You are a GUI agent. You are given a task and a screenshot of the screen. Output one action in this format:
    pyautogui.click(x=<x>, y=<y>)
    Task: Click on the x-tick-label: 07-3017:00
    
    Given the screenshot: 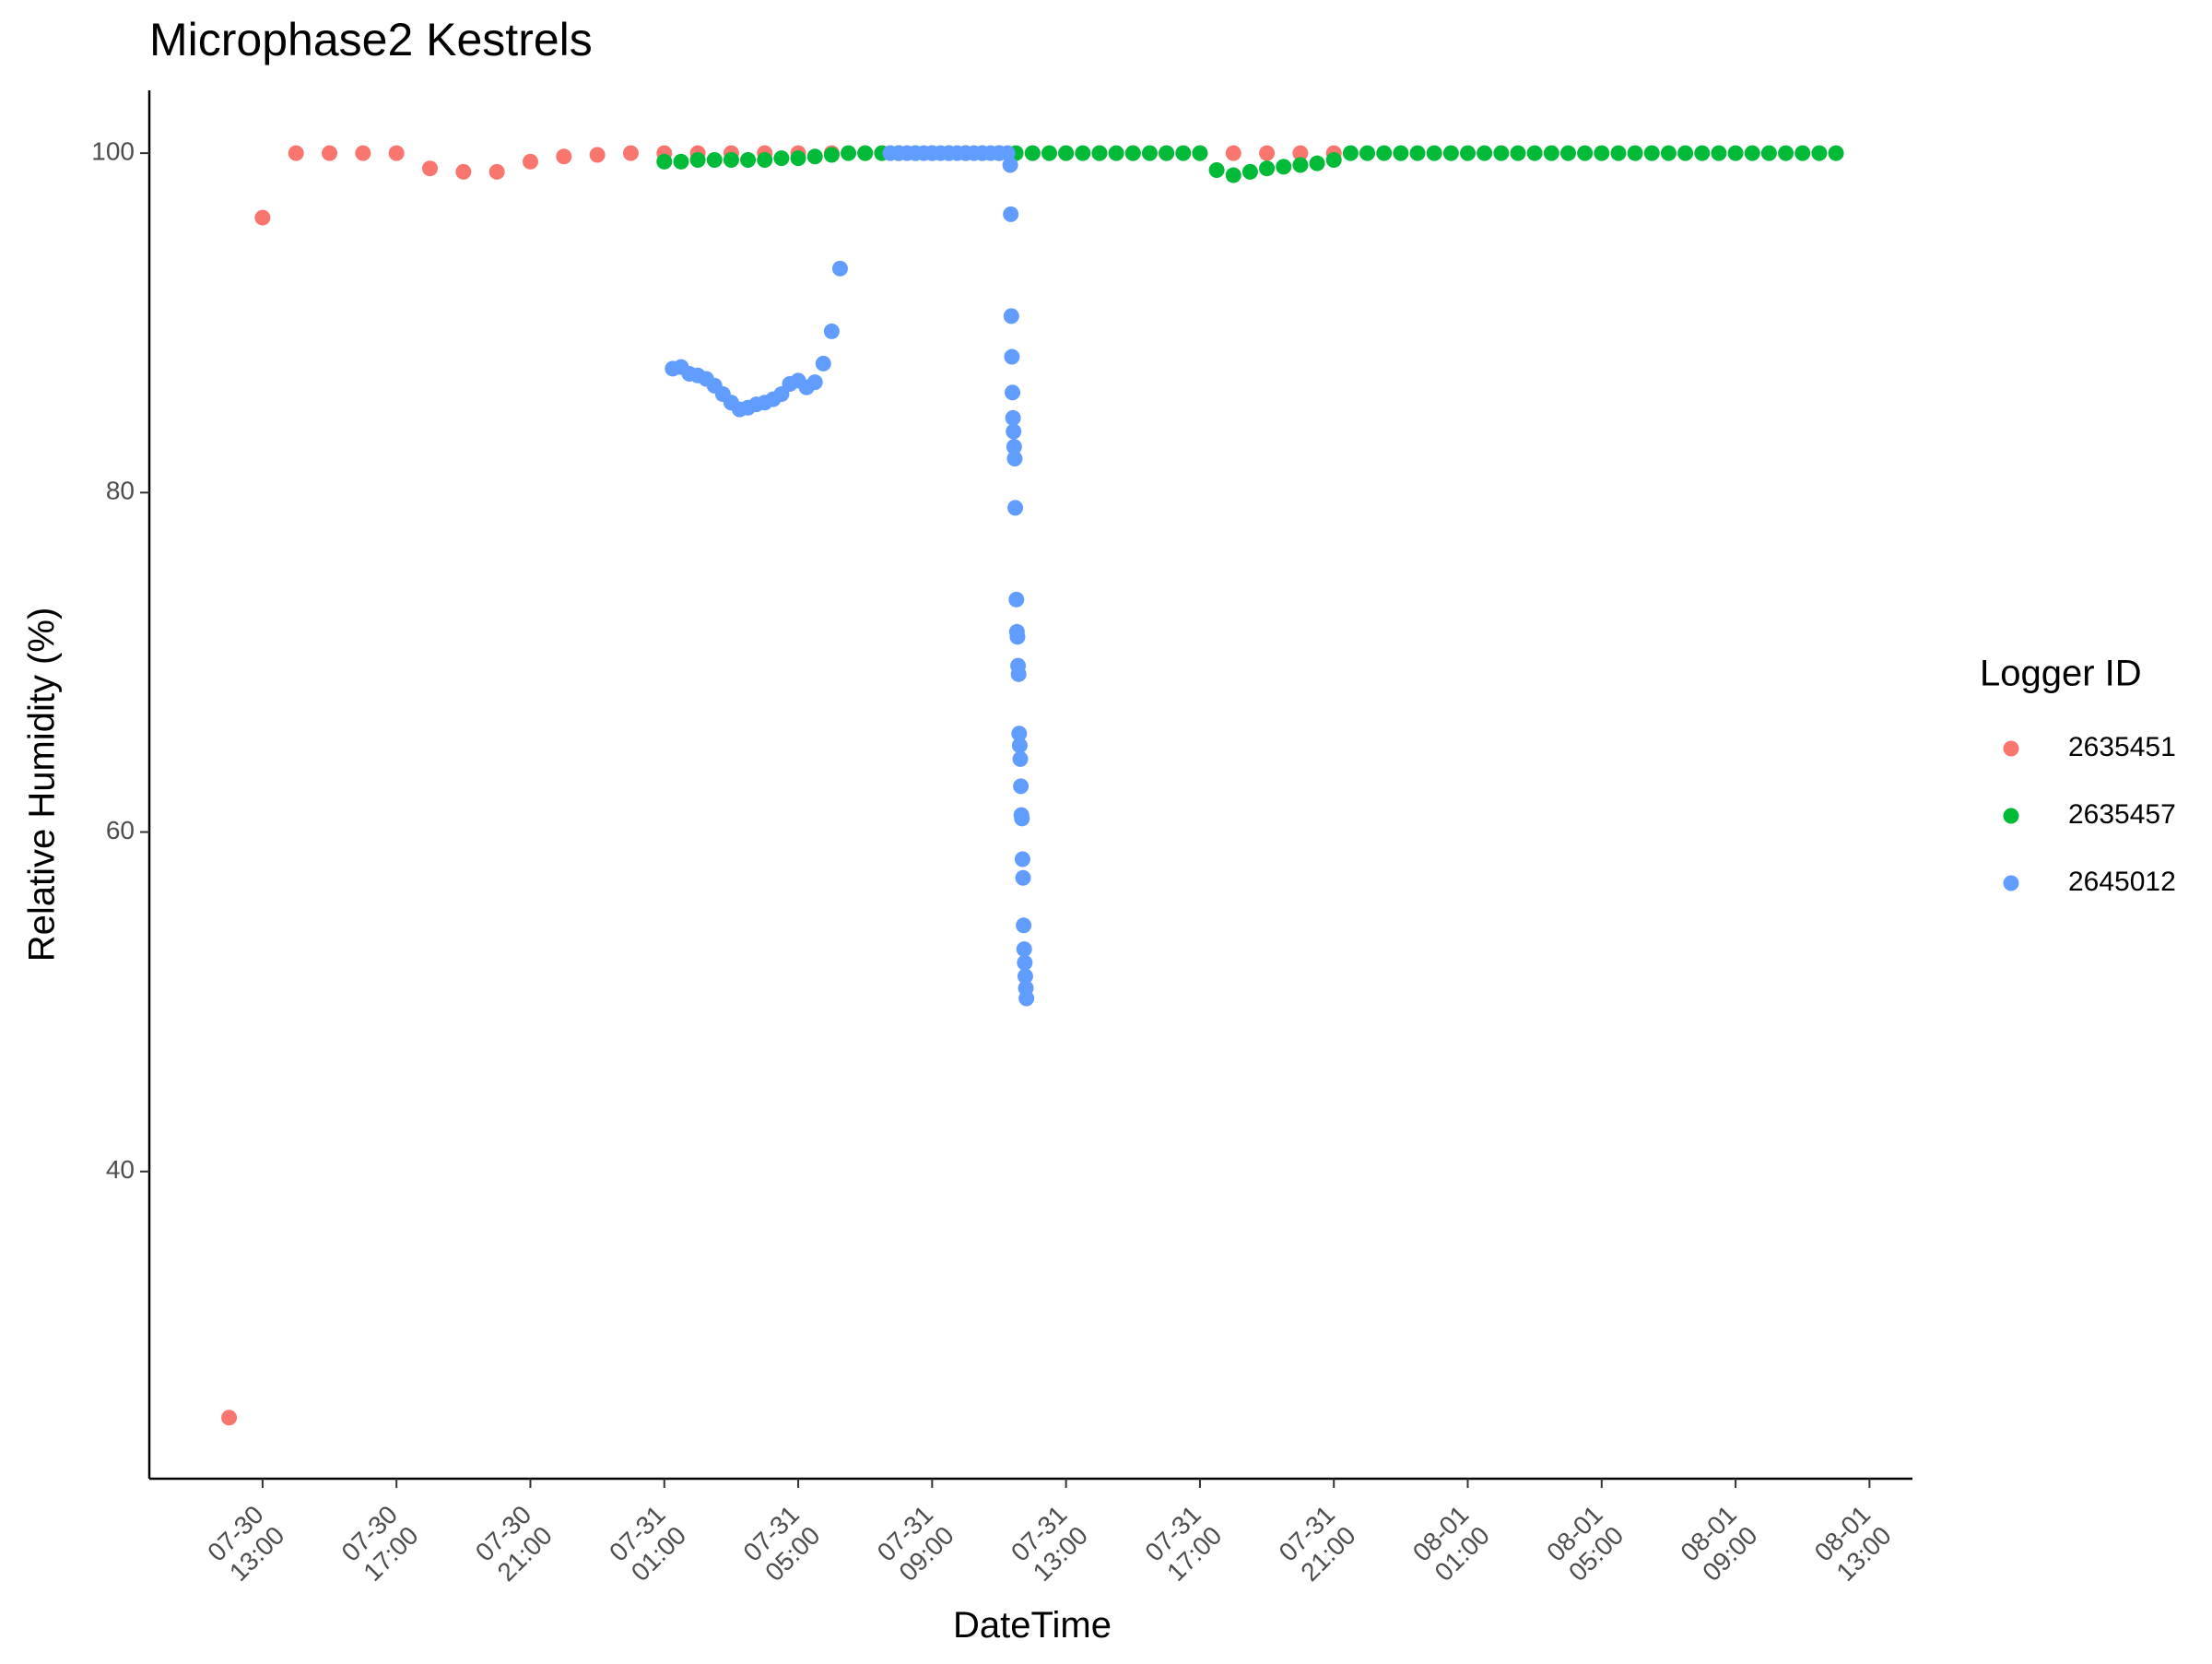 What is the action you would take?
    pyautogui.click(x=380, y=1543)
    